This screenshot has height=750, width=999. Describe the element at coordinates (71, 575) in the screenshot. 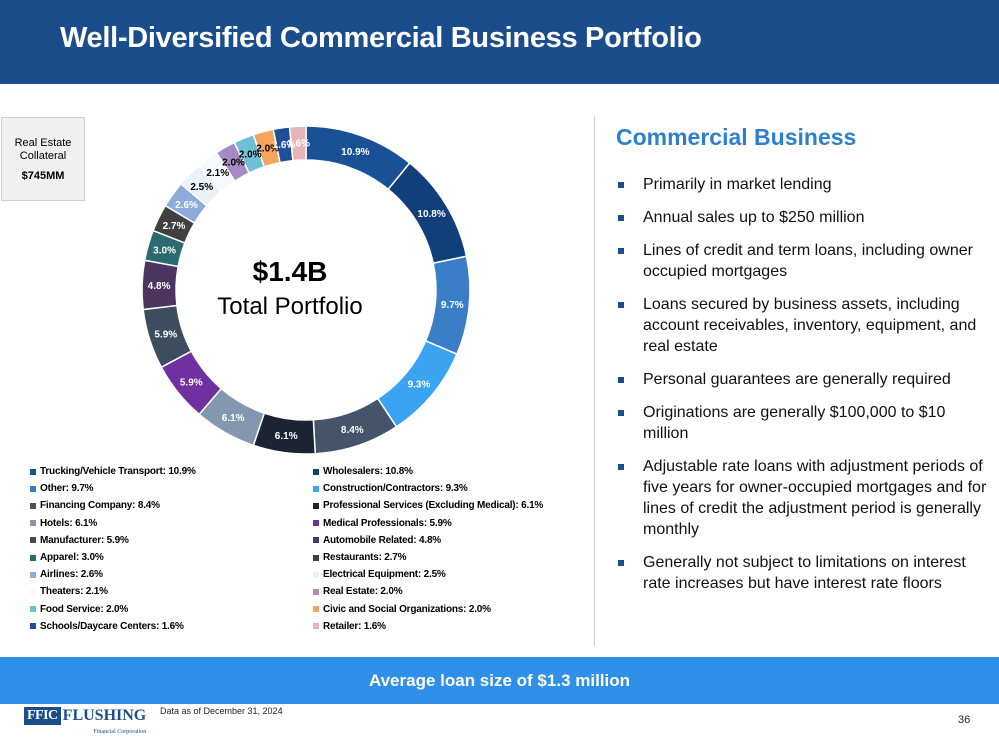

I see `legend-label: Airlines: 2.6%` at that location.